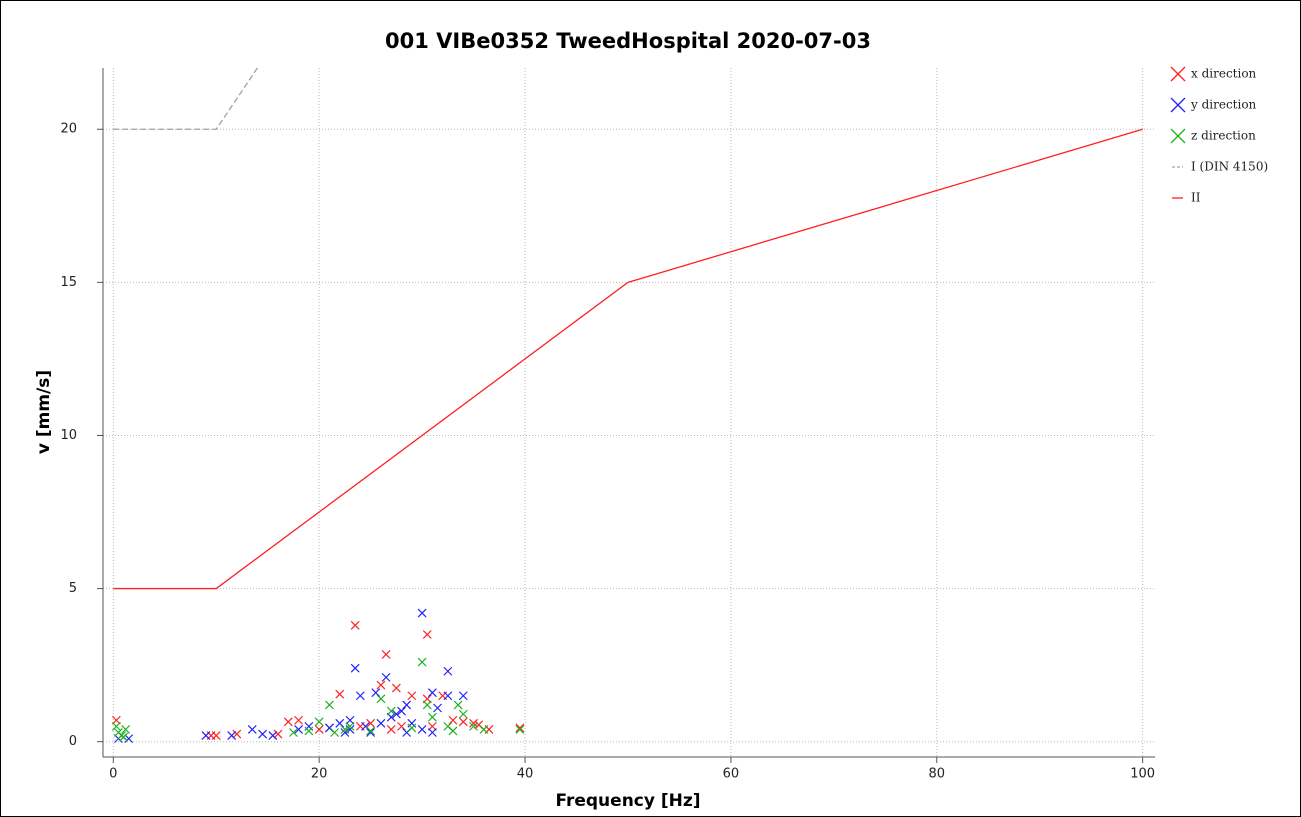 The height and width of the screenshot is (817, 1301). Describe the element at coordinates (1196, 198) in the screenshot. I see `legend-label: II` at that location.